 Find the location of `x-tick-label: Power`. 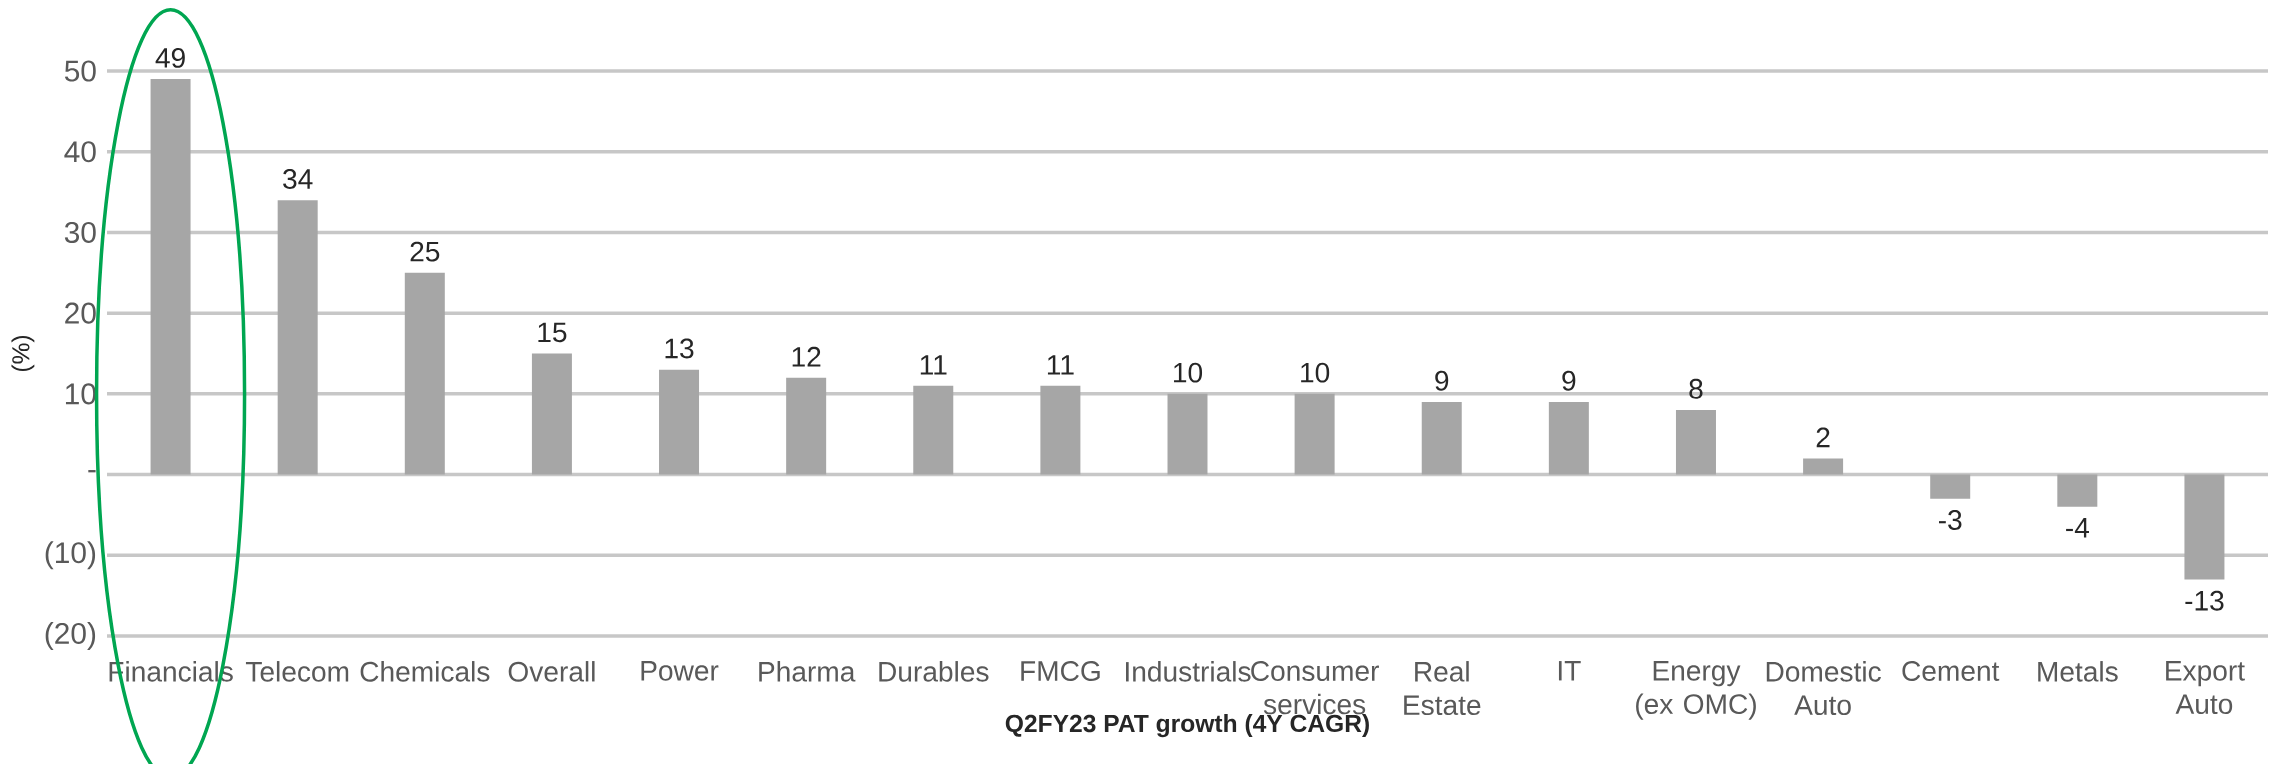

x-tick-label: Power is located at coordinates (680, 671).